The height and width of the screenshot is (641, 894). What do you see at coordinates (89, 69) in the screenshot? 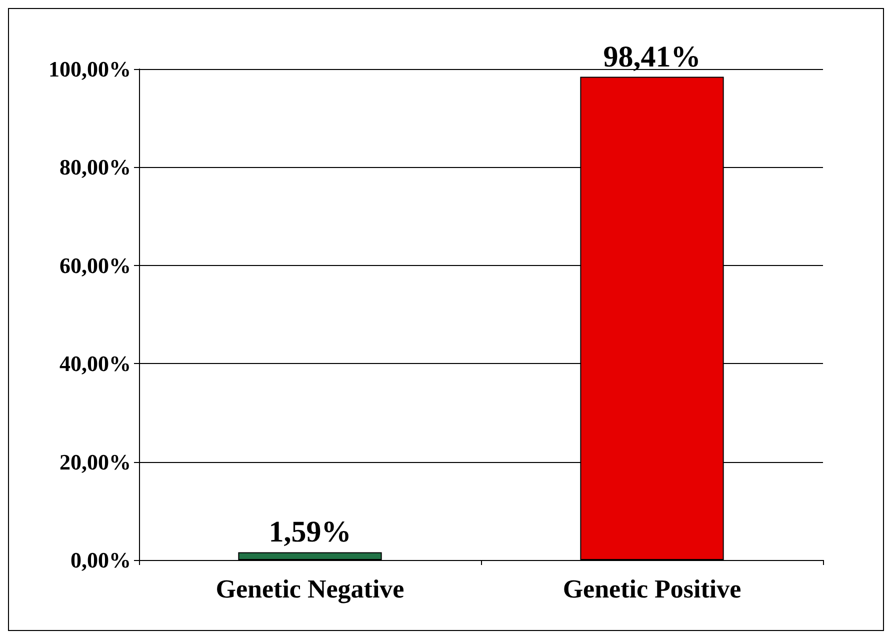
I see `y-tick-label: 100,00%` at bounding box center [89, 69].